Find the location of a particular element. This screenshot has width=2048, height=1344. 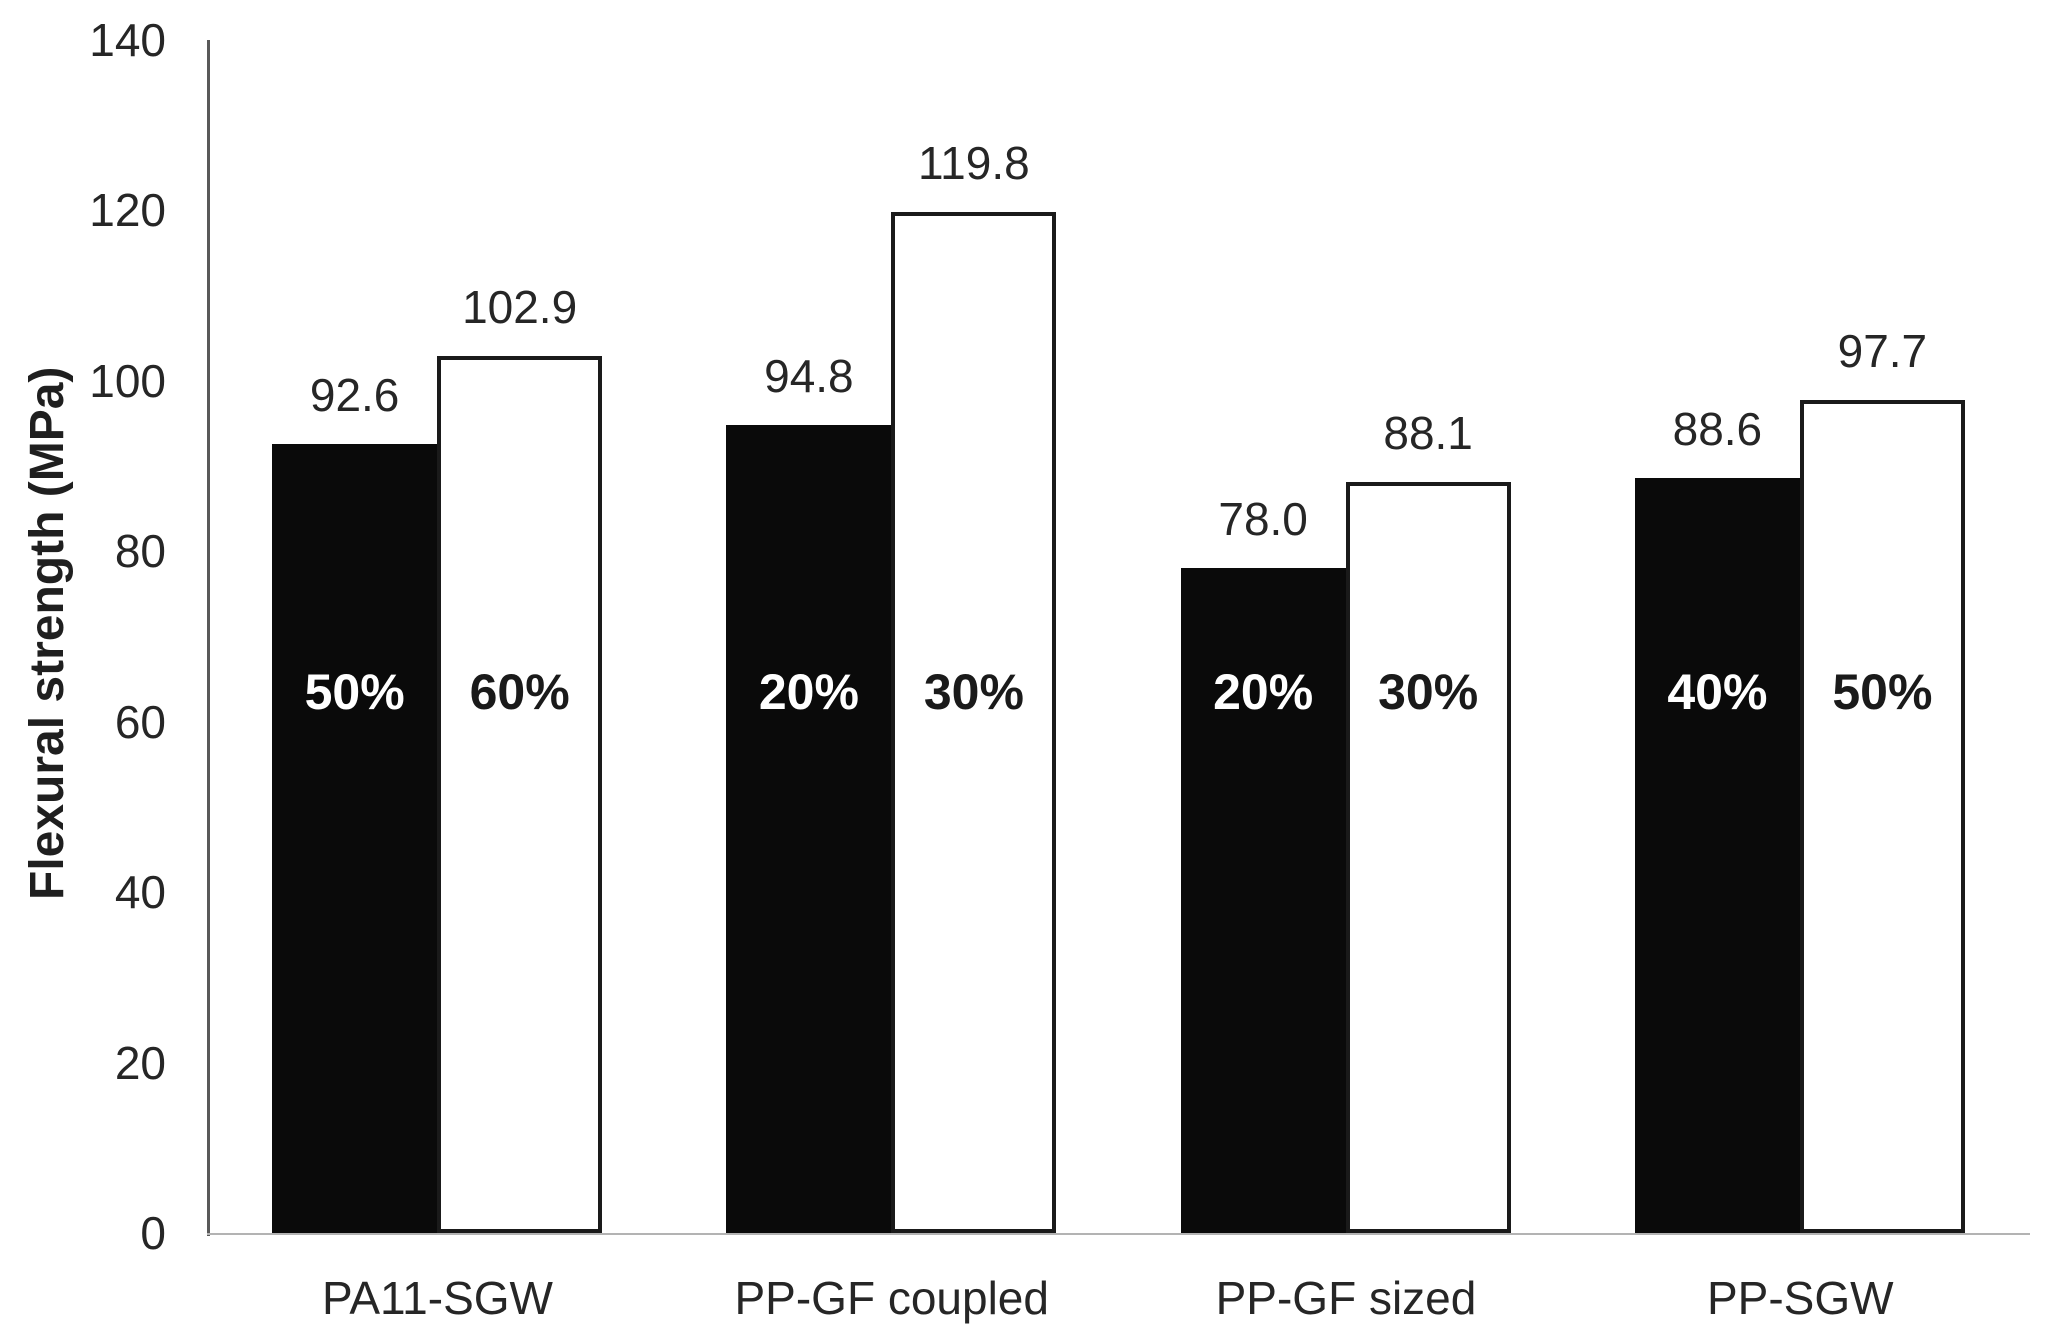

bar-value-label: 88.1 is located at coordinates (1428, 433).